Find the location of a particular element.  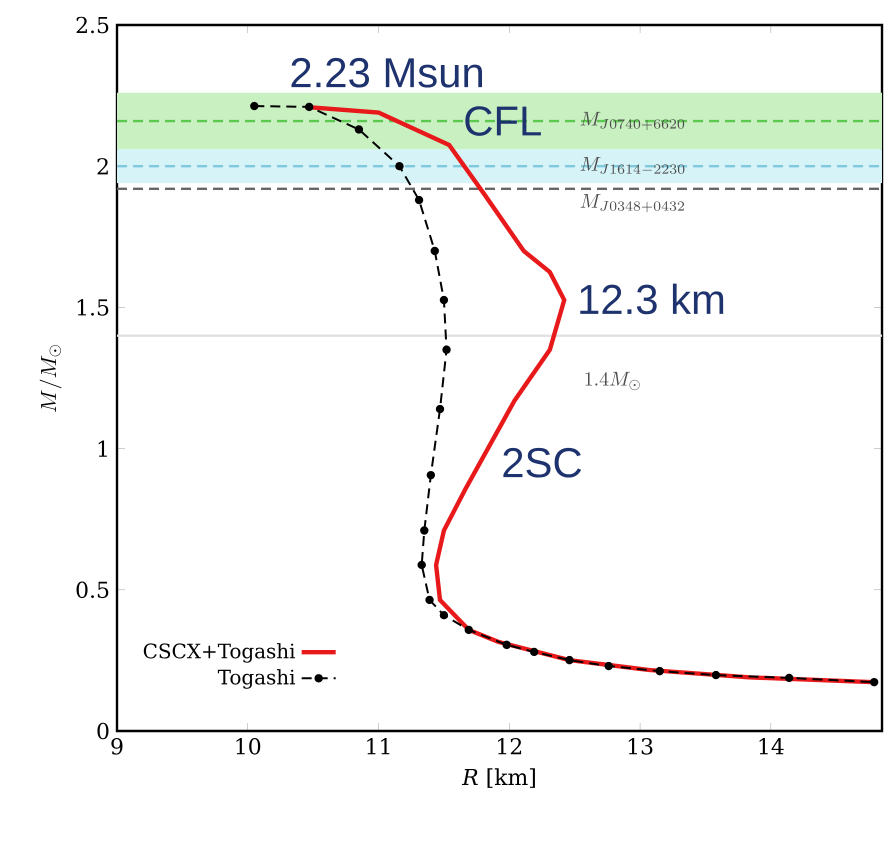

y-tick-label: 2 is located at coordinates (103, 166).